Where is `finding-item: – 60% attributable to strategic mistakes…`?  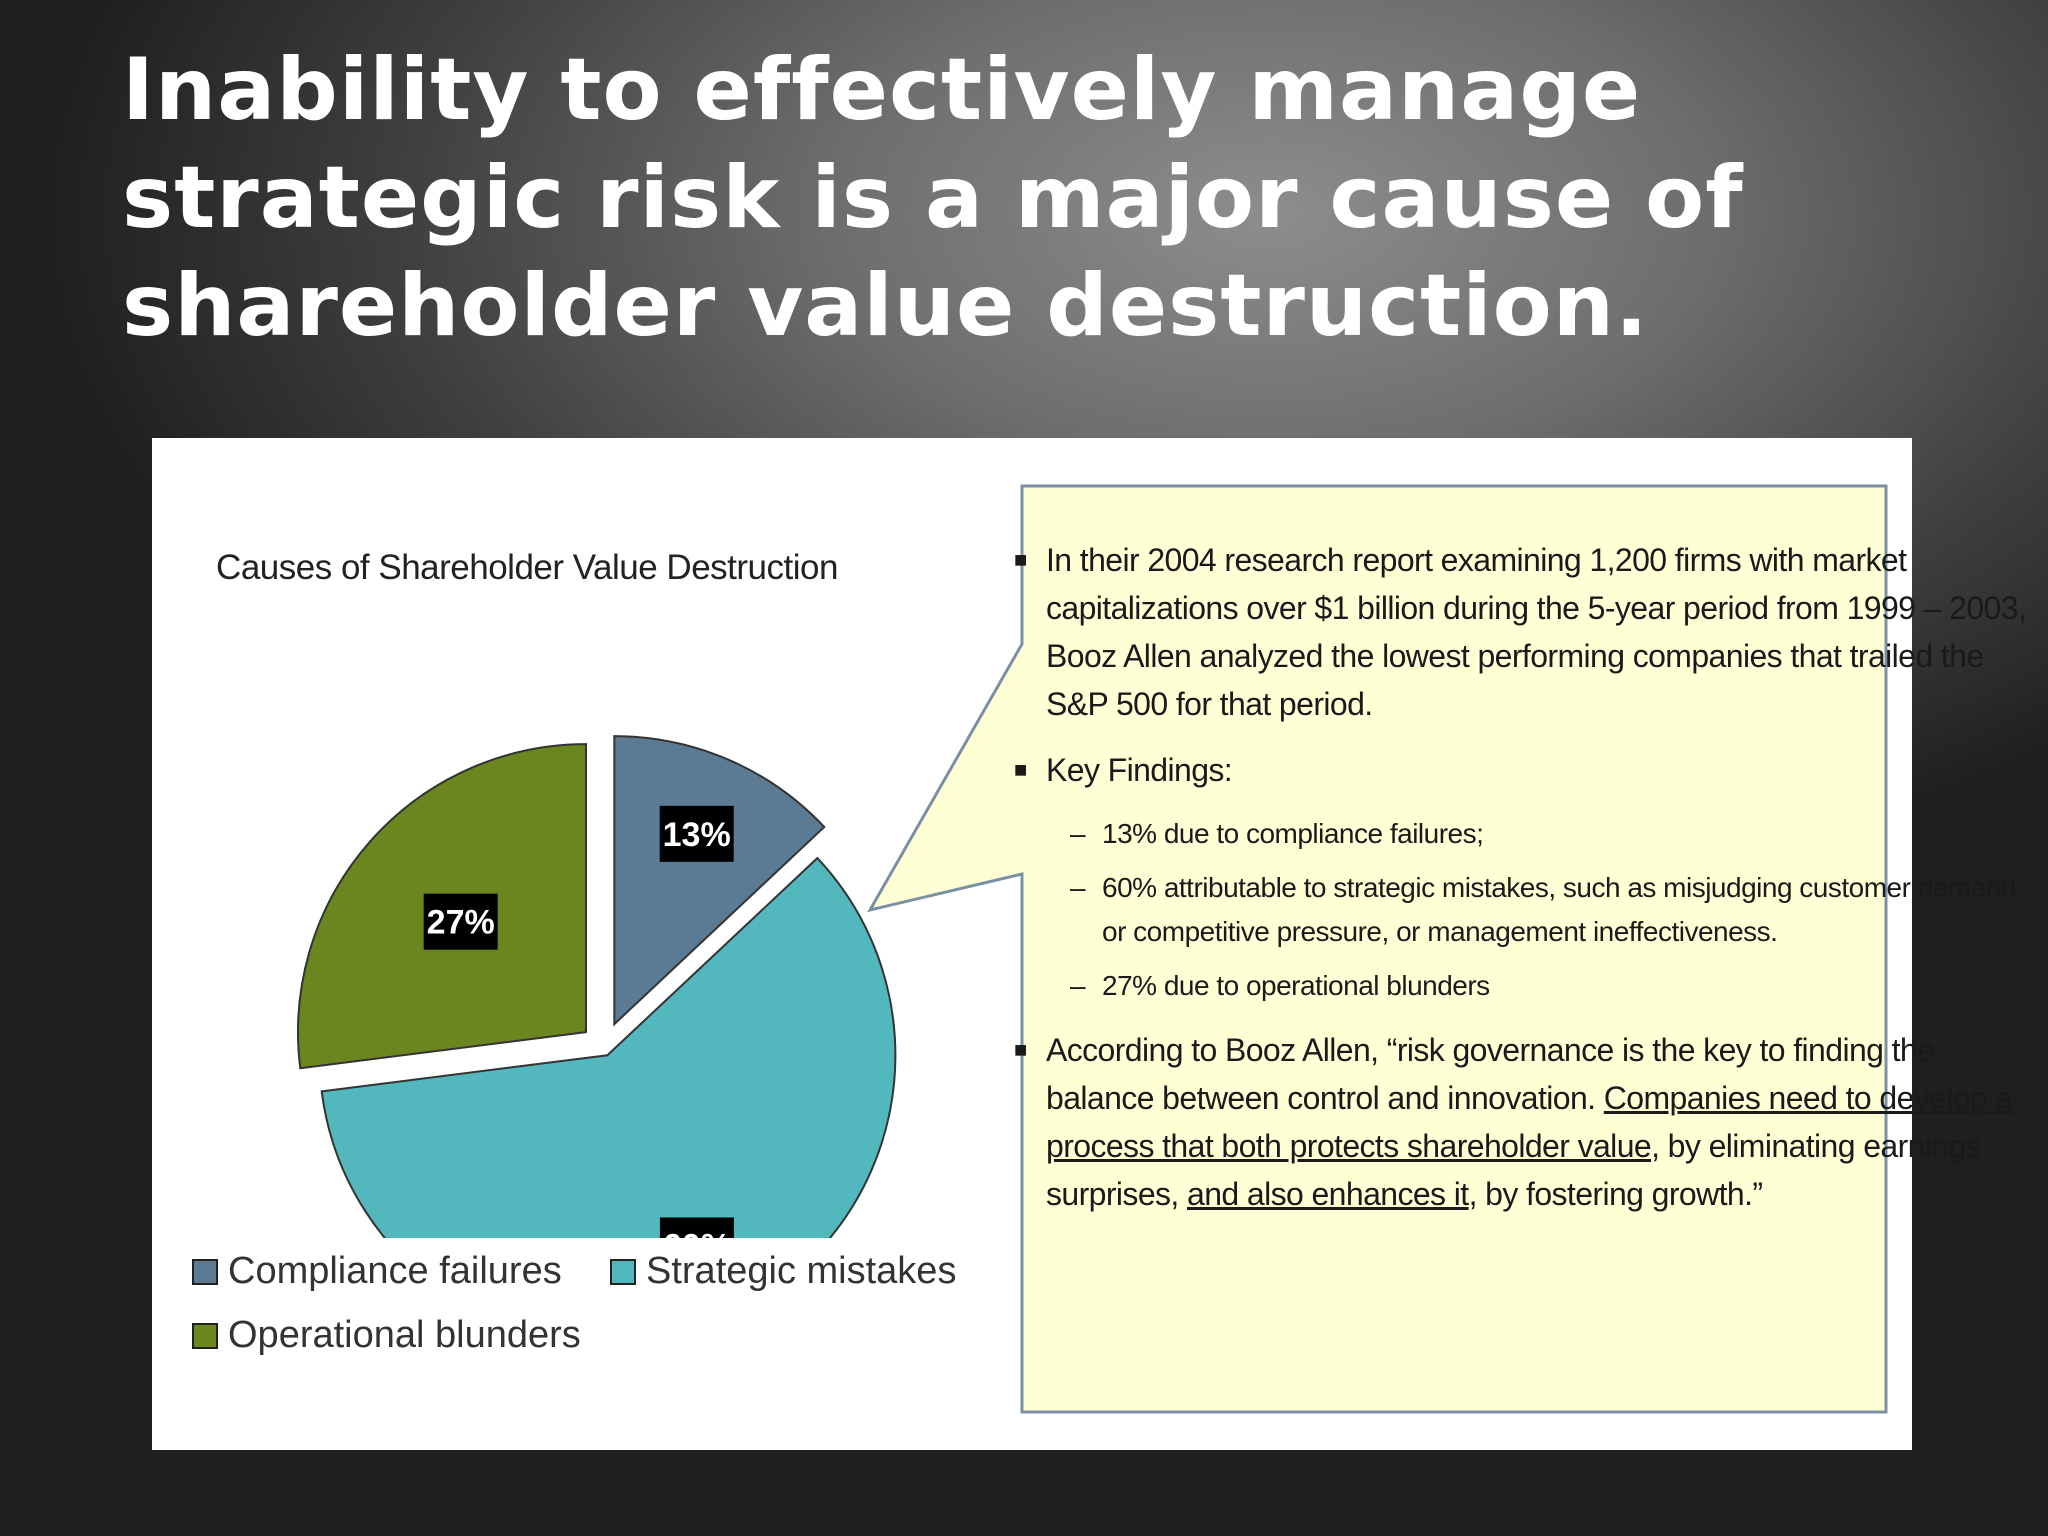 finding-item: – 60% attributable to strategic mistakes… is located at coordinates (1552, 910).